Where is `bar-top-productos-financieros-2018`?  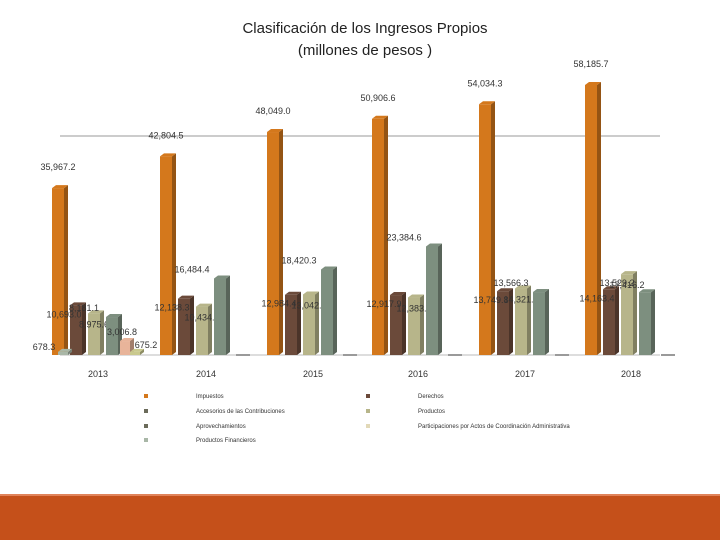 bar-top-productos-financieros-2018 is located at coordinates (647, 291).